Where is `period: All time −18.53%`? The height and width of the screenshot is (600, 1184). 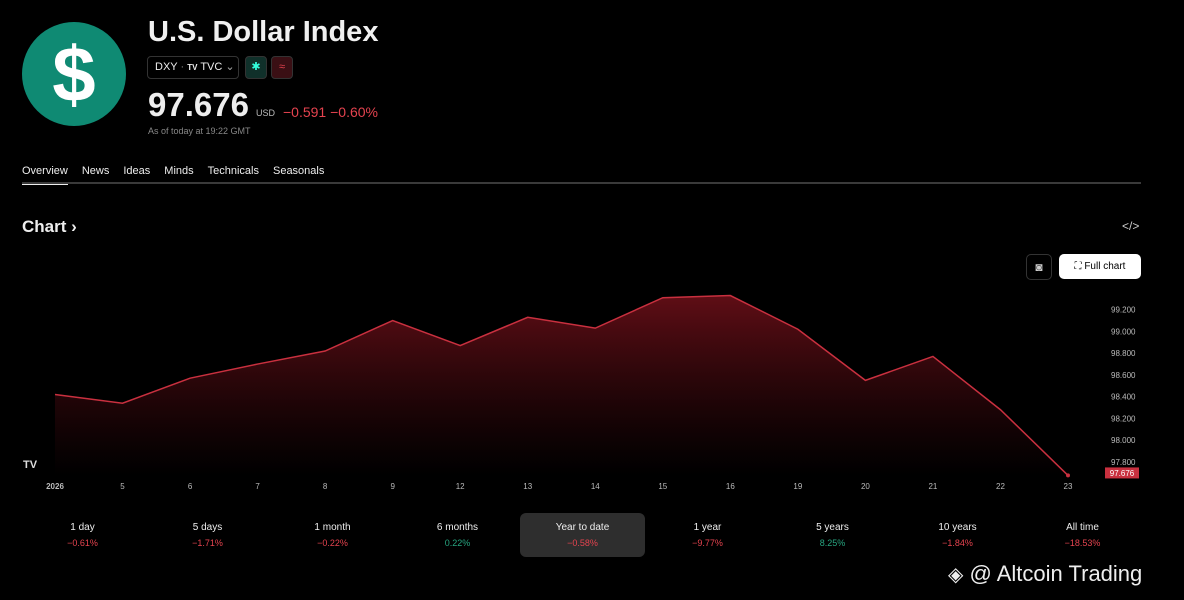 period: All time −18.53% is located at coordinates (1082, 535).